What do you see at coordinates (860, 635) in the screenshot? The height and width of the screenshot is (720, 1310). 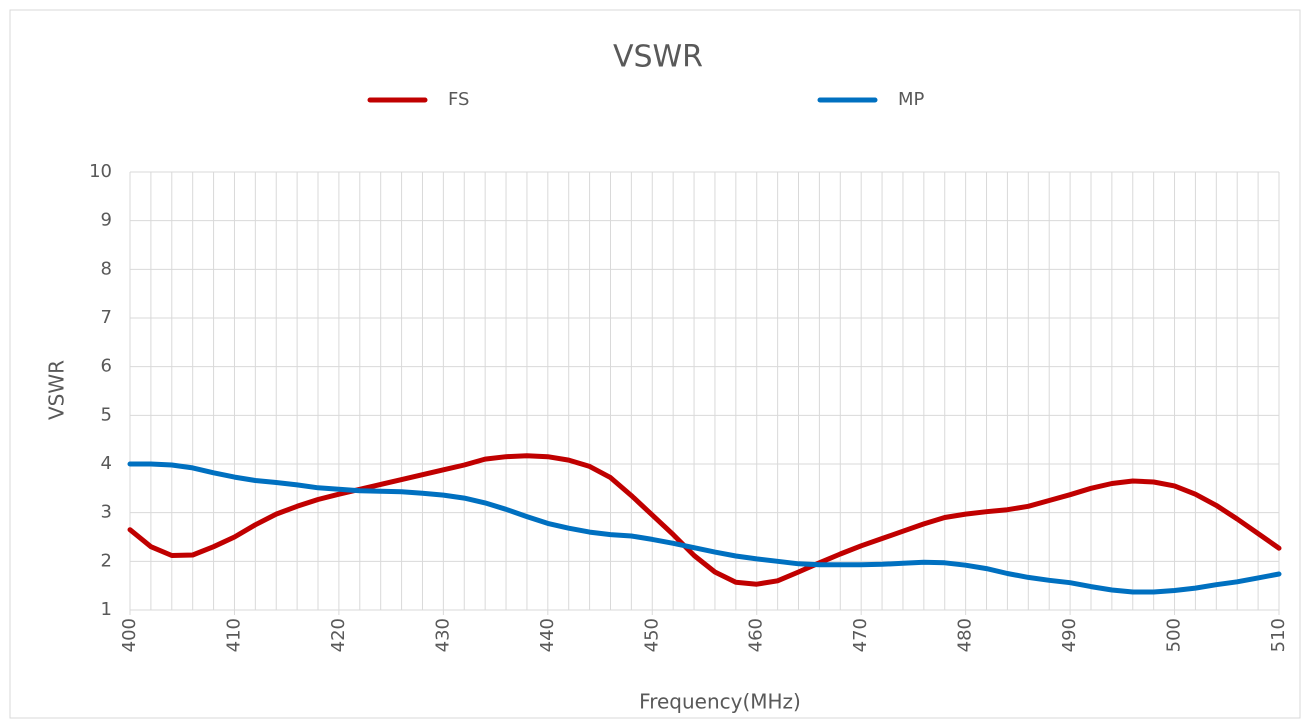 I see `x-tick-label: 470` at bounding box center [860, 635].